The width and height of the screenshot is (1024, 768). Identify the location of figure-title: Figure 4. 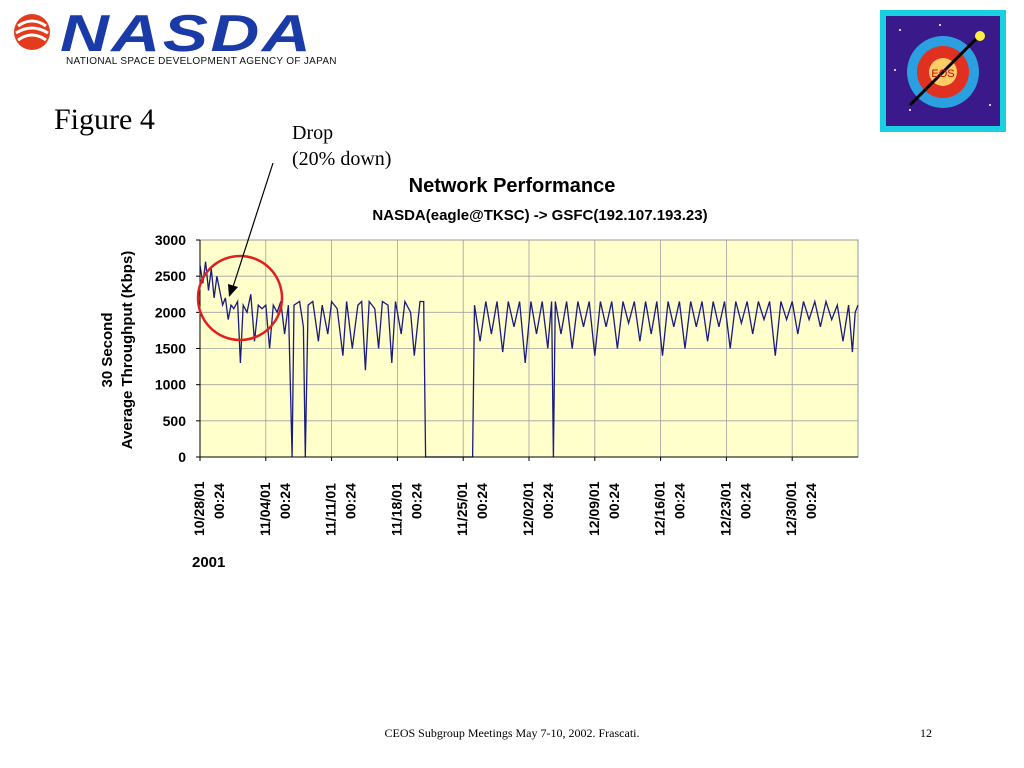
(104, 119).